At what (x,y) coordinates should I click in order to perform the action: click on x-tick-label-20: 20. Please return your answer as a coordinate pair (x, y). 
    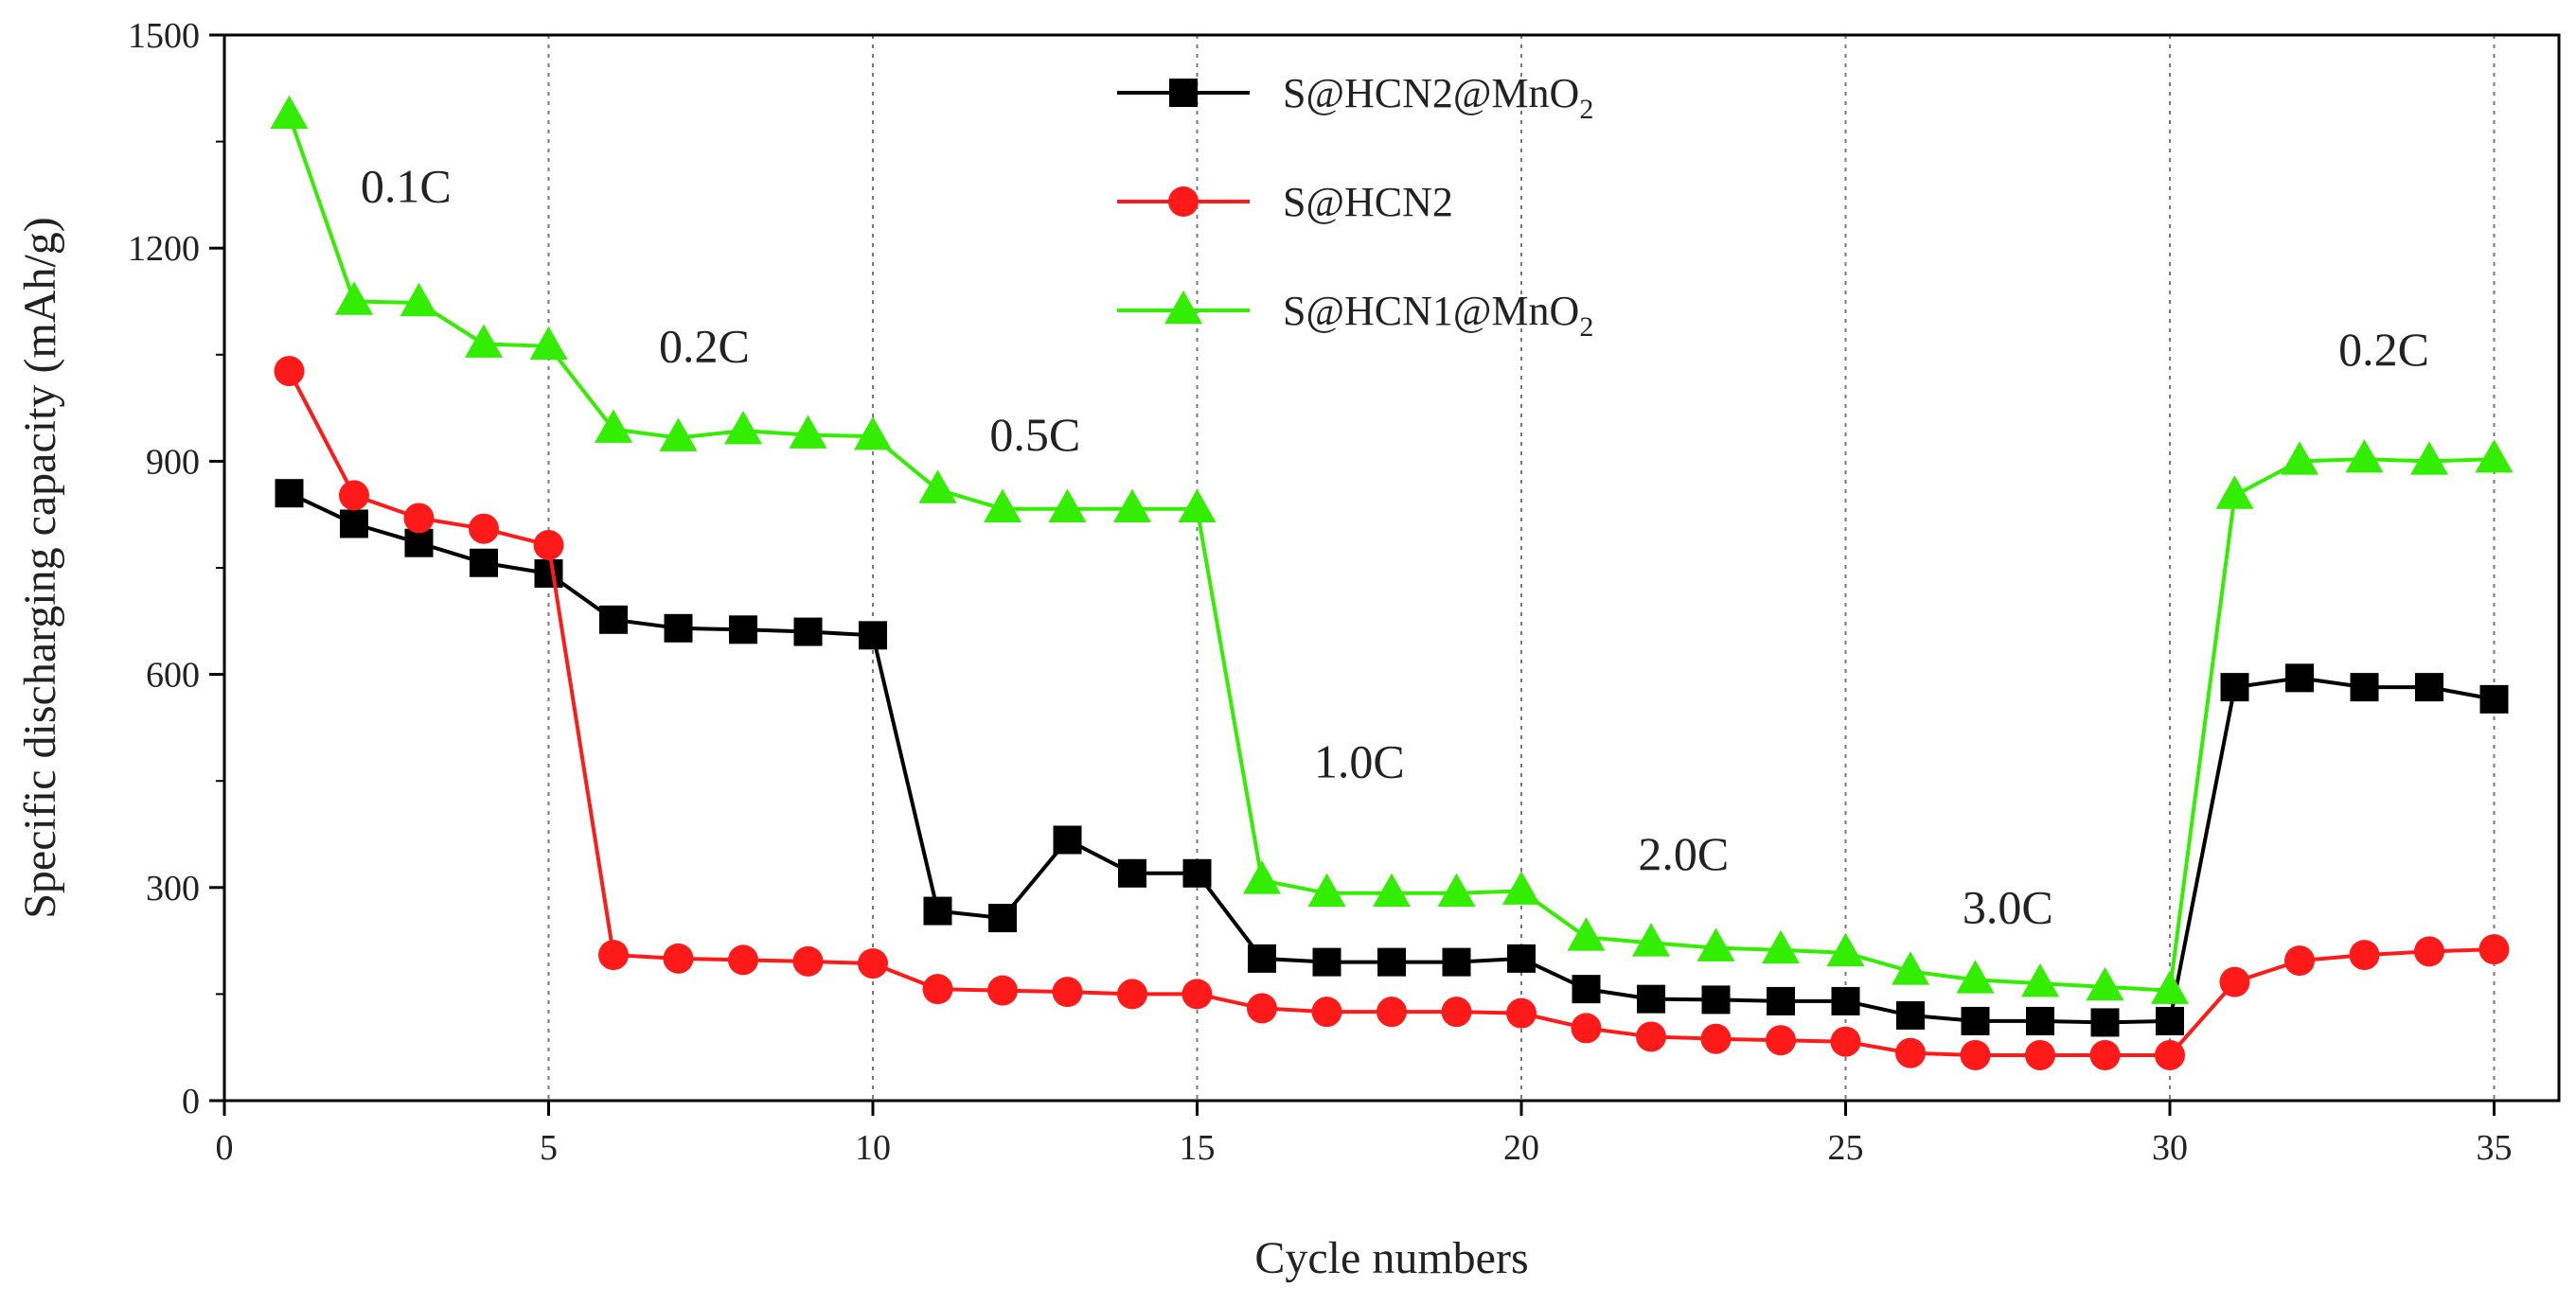
    Looking at the image, I should click on (1521, 1148).